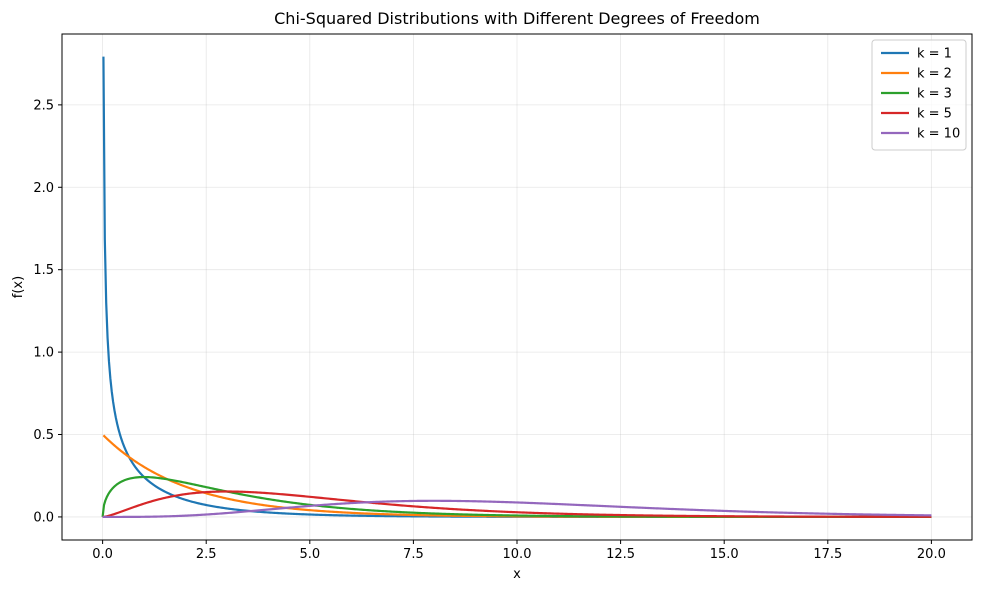  I want to click on series-line-k5, so click(517, 504).